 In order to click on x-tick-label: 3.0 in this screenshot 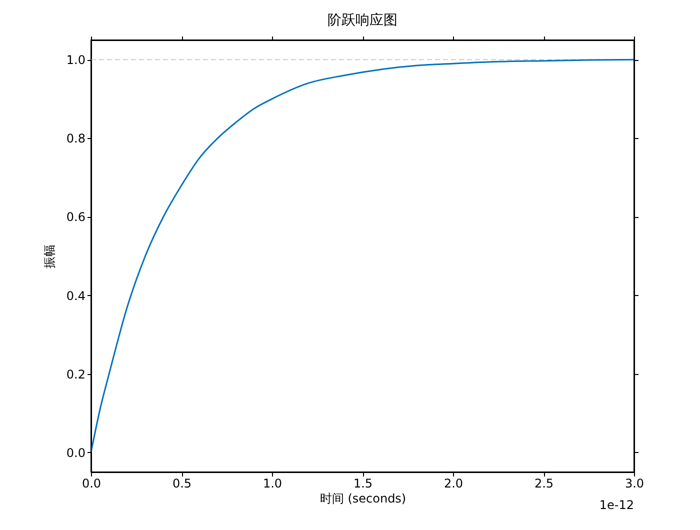, I will do `click(634, 483)`.